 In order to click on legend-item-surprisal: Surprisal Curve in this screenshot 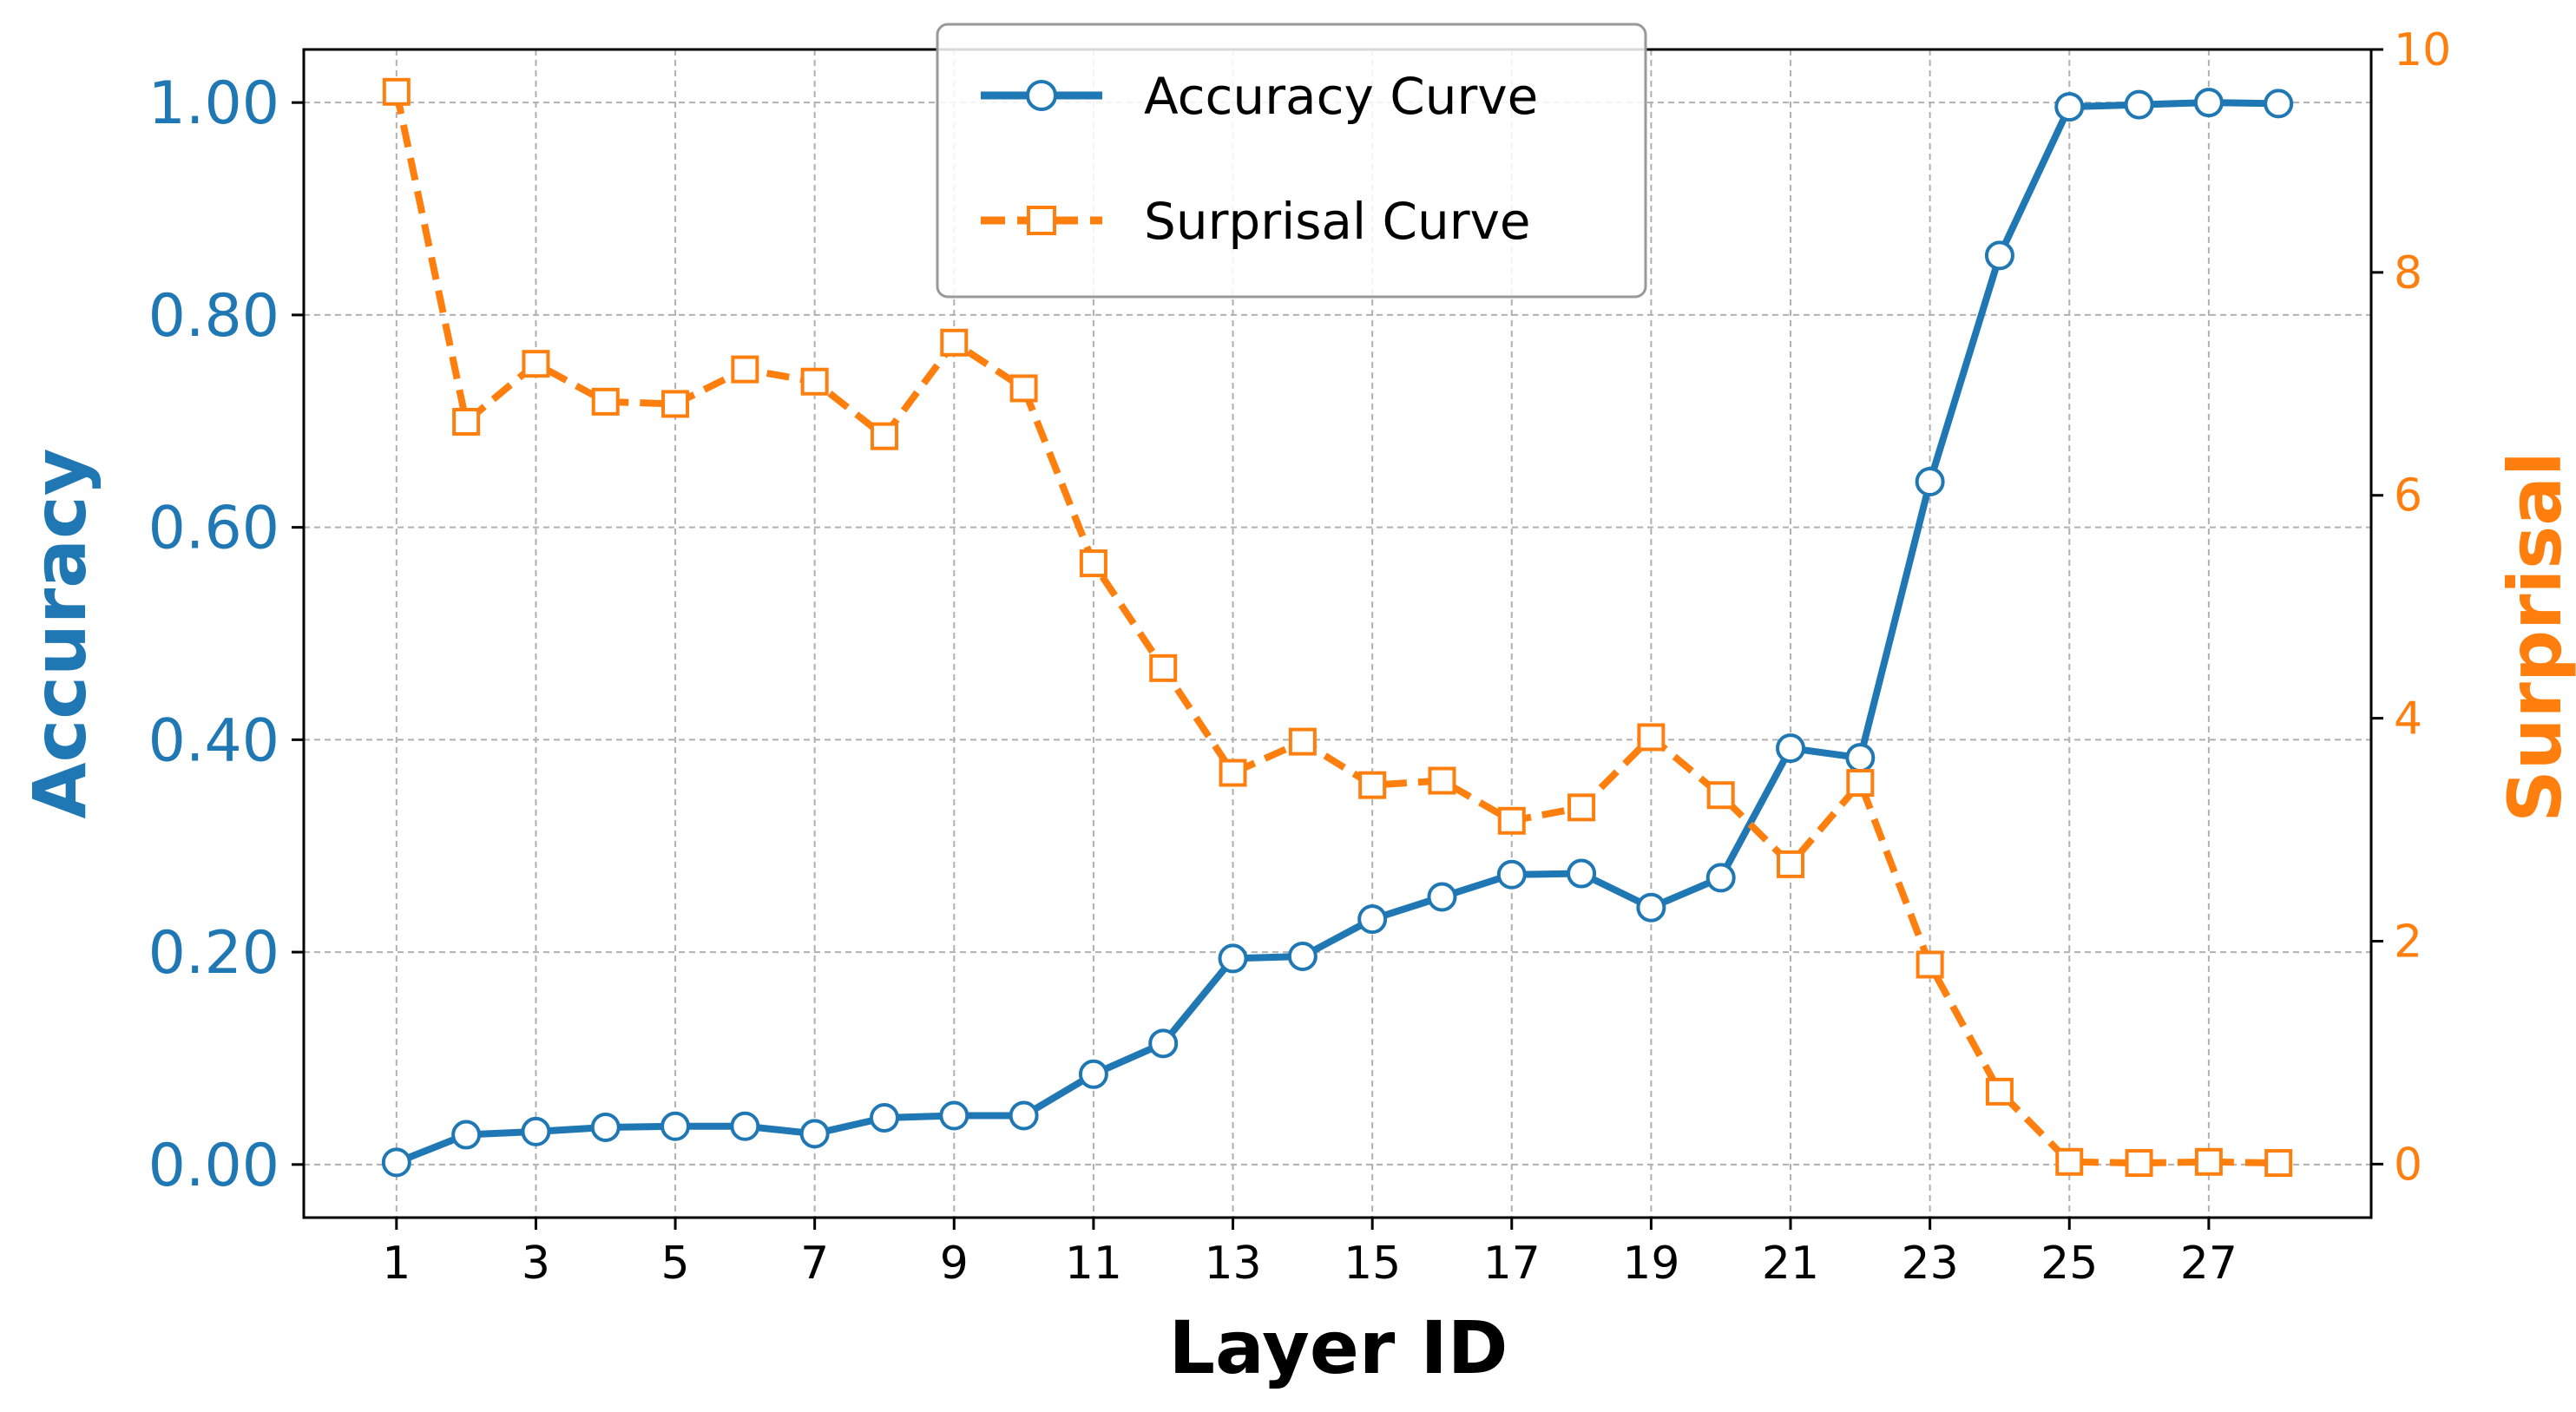, I will do `click(1256, 221)`.